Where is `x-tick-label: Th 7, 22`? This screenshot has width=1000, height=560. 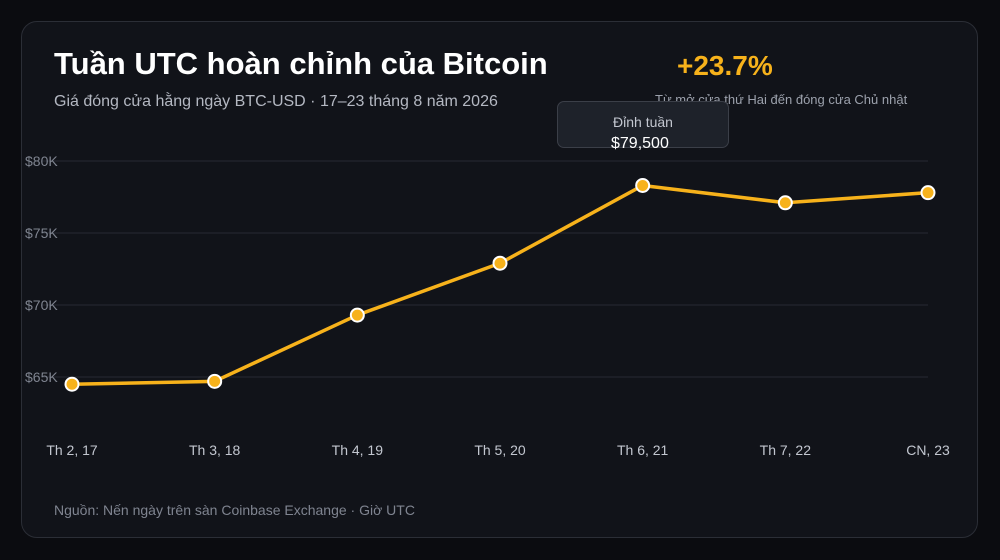 x-tick-label: Th 7, 22 is located at coordinates (786, 450).